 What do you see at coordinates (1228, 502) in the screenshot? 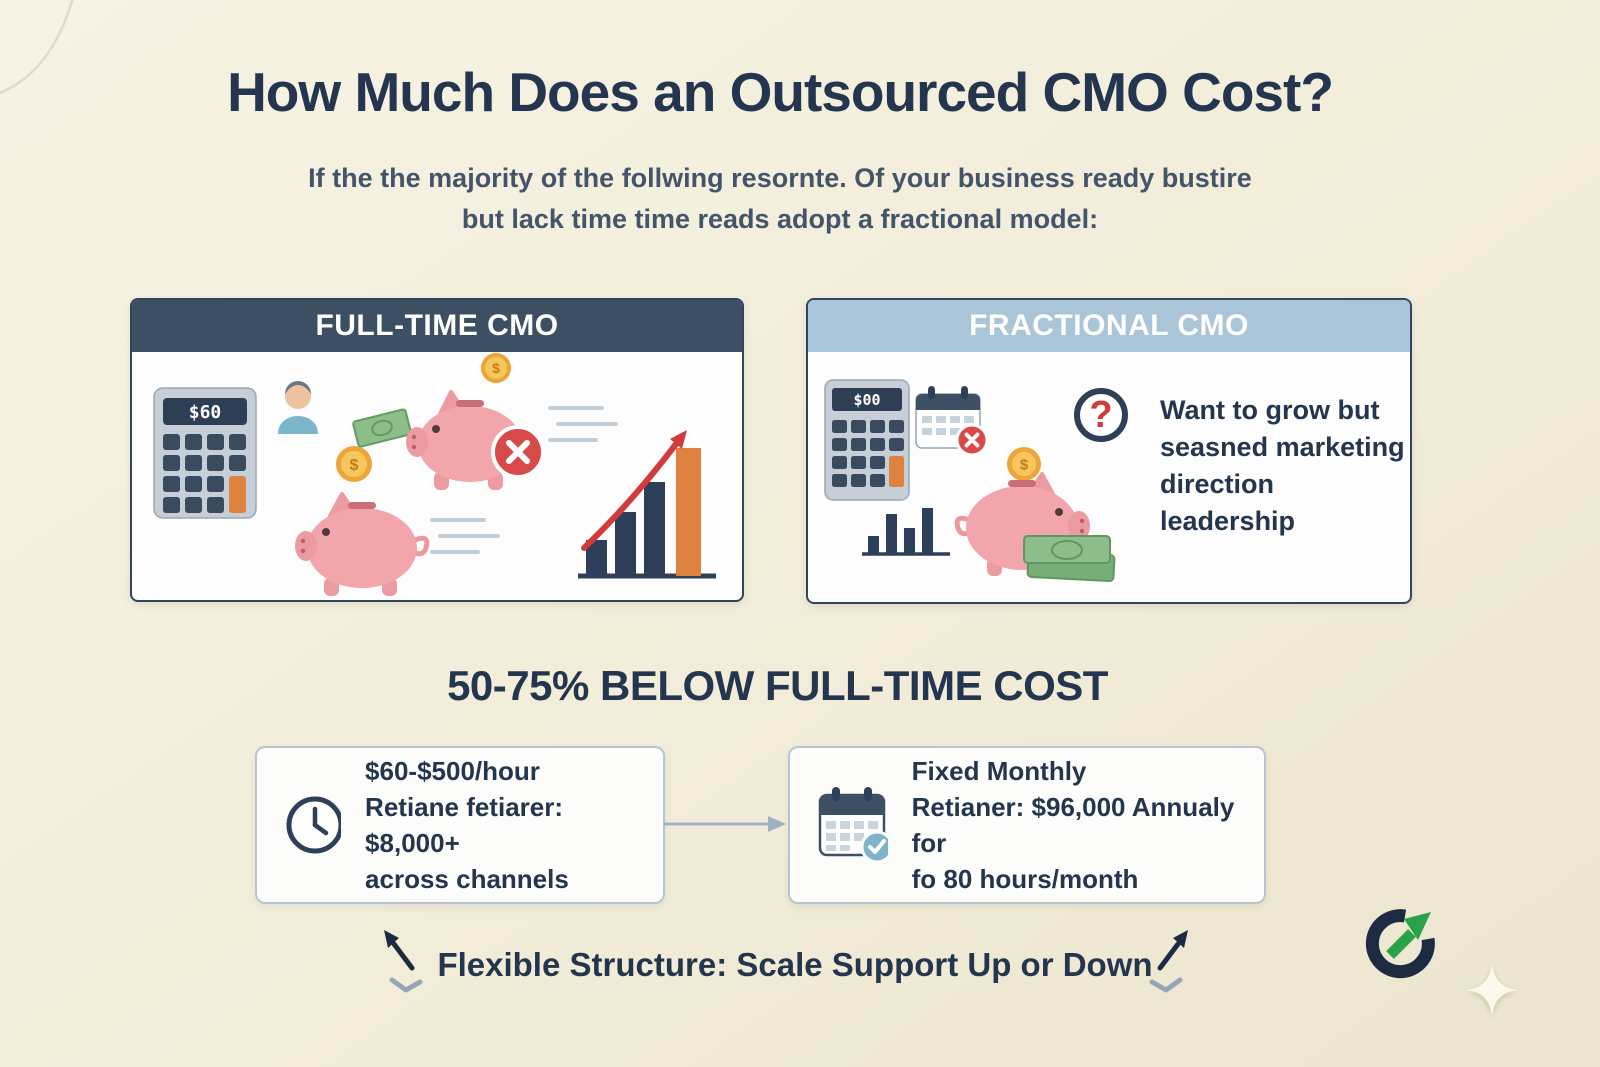
I see `fractional-note-line3: direction leadership` at bounding box center [1228, 502].